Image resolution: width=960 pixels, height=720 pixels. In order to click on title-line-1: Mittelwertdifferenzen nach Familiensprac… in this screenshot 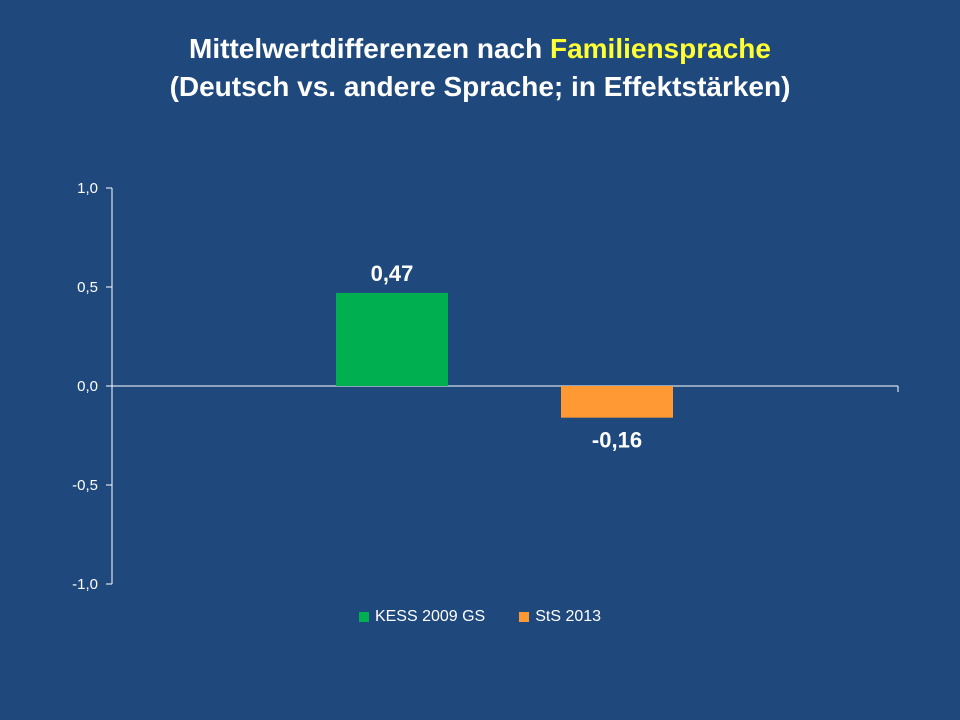, I will do `click(480, 49)`.